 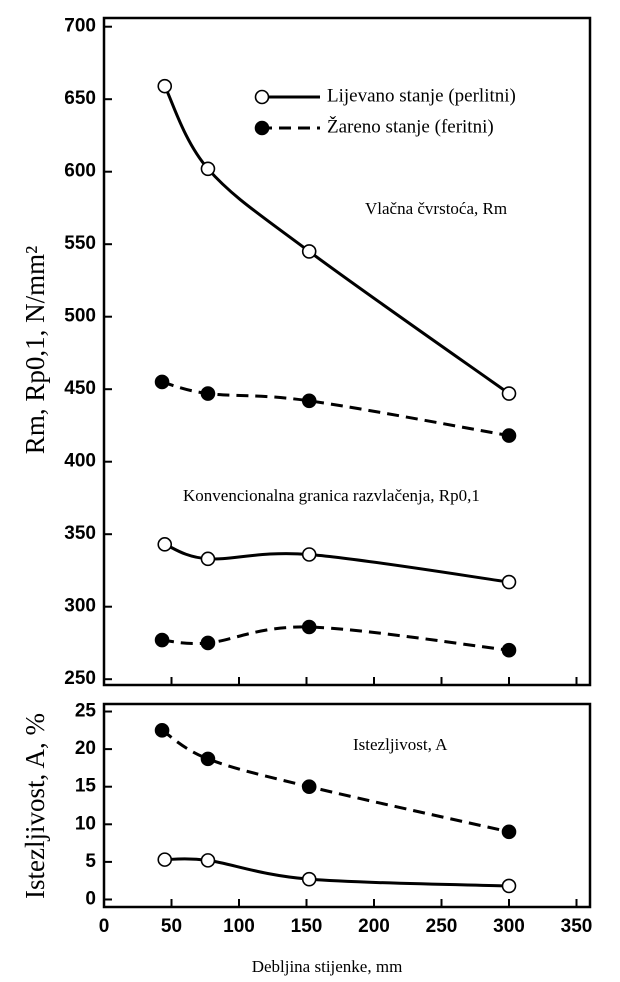 What do you see at coordinates (80, 461) in the screenshot?
I see `y-tick-label: 400` at bounding box center [80, 461].